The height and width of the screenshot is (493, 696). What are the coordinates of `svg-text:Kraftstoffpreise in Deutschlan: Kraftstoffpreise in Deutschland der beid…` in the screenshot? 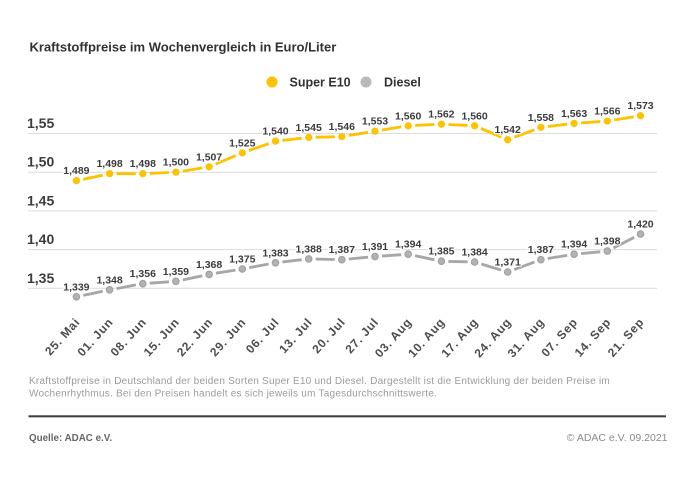 It's located at (319, 381).